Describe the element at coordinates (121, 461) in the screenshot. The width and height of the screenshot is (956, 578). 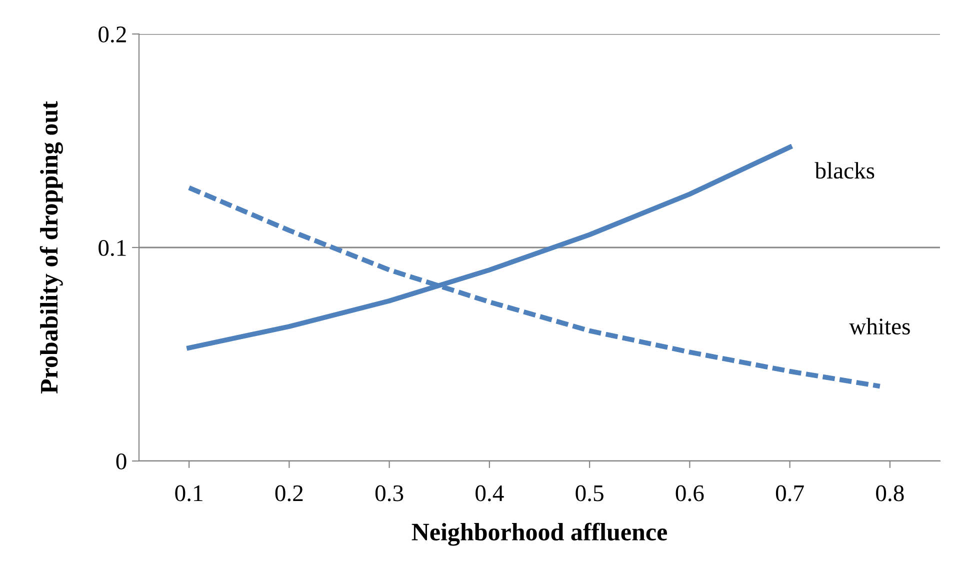
I see `y-tick-label: 0` at that location.